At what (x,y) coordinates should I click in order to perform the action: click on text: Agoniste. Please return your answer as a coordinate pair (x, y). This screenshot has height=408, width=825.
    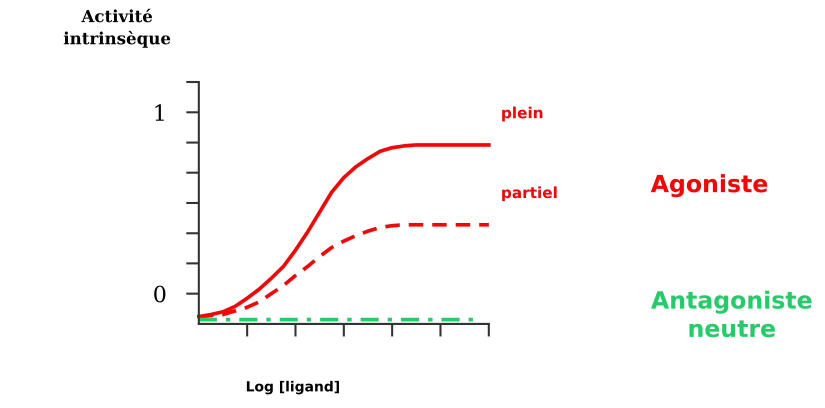
    Looking at the image, I should click on (709, 186).